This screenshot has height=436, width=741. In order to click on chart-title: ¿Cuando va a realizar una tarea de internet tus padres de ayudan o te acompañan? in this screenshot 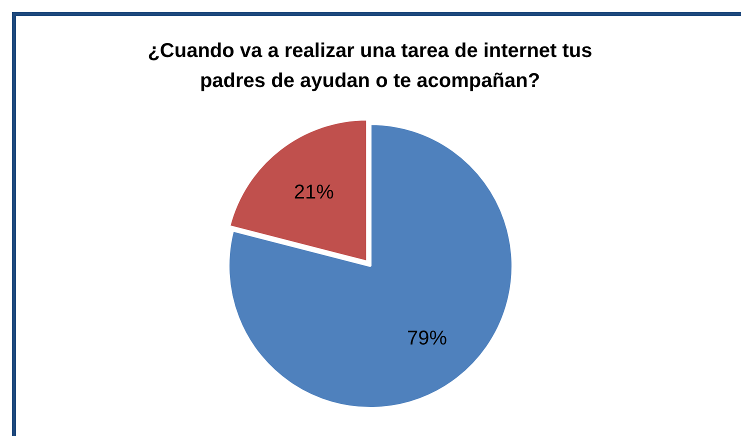, I will do `click(370, 66)`.